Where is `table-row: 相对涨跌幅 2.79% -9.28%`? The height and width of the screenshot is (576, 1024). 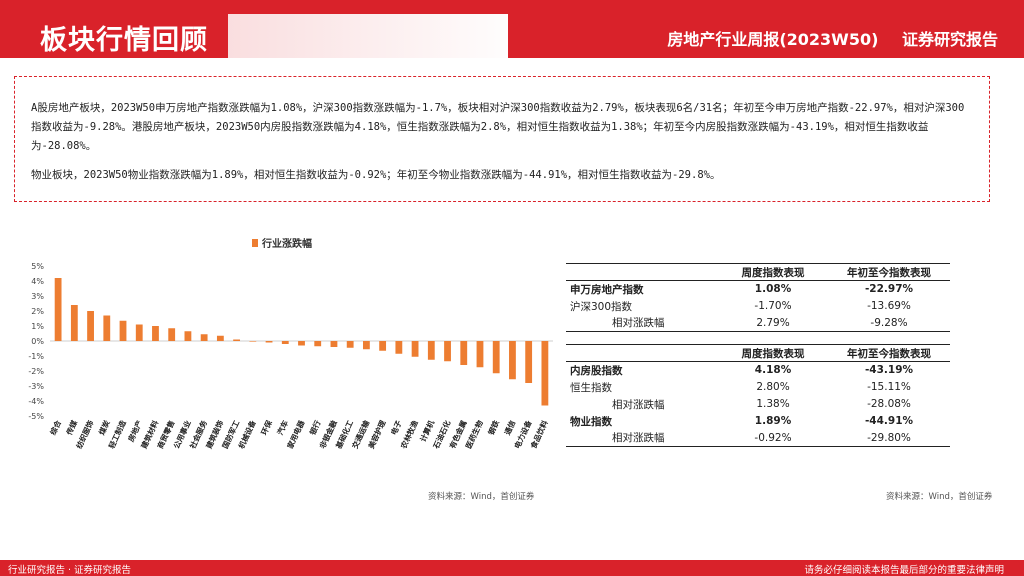 table-row: 相对涨跌幅 2.79% -9.28% is located at coordinates (758, 323).